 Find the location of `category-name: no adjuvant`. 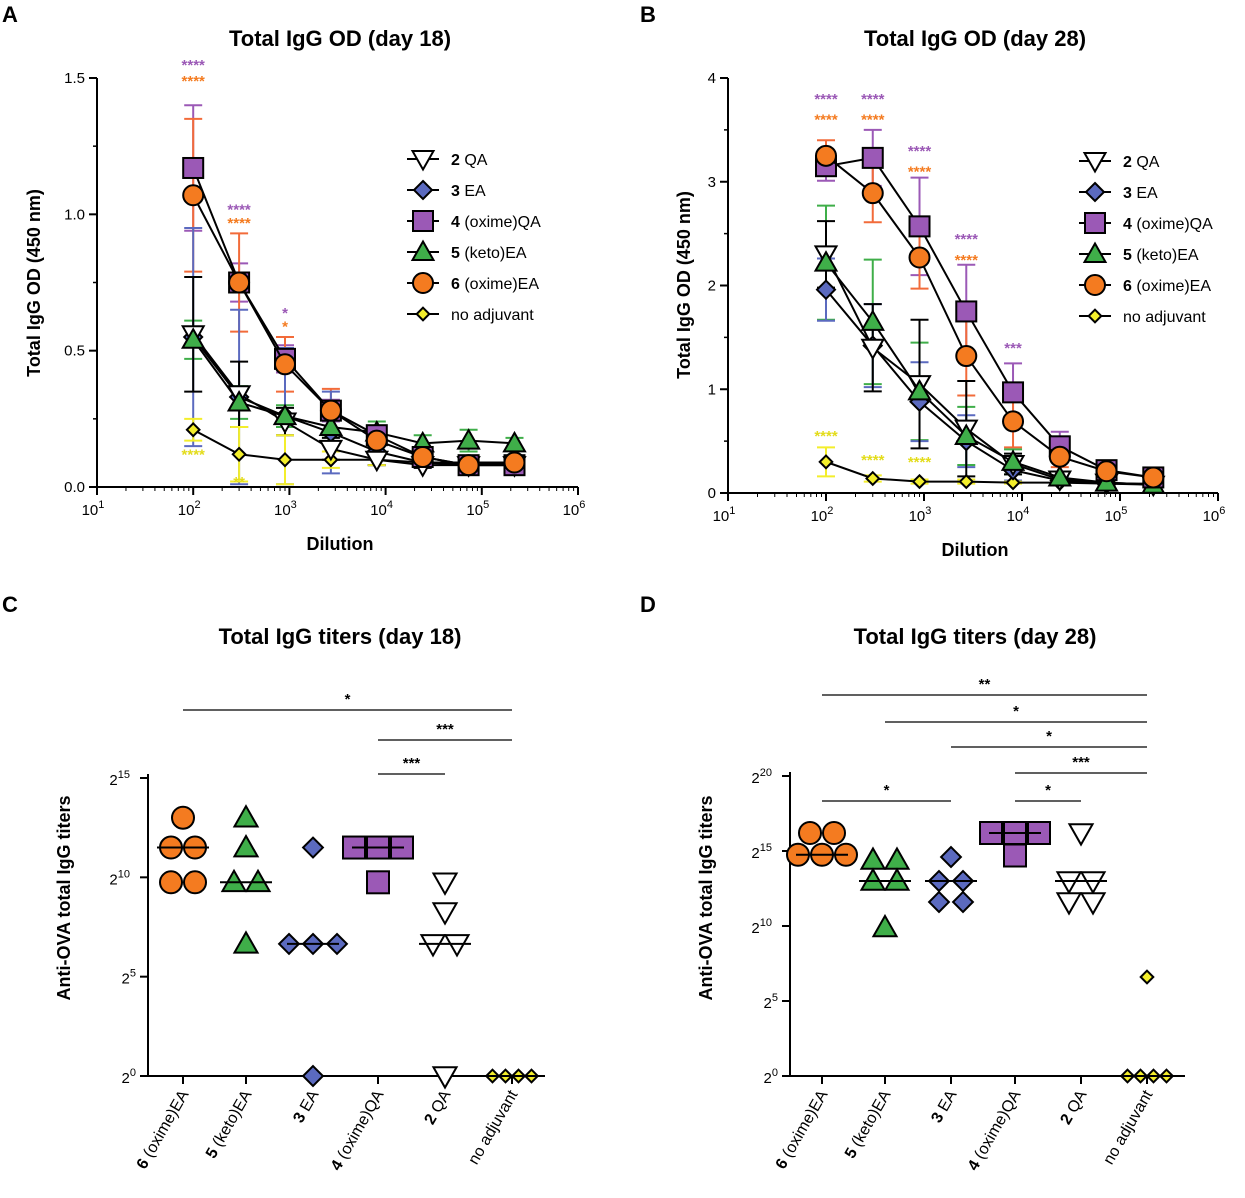

category-name: no adjuvant is located at coordinates (1128, 1127).